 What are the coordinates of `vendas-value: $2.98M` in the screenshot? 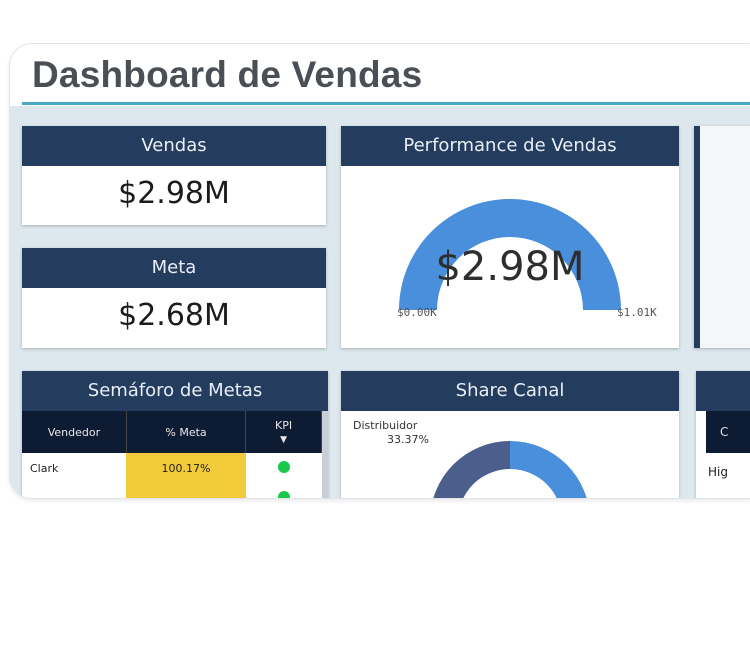 It's located at (174, 193).